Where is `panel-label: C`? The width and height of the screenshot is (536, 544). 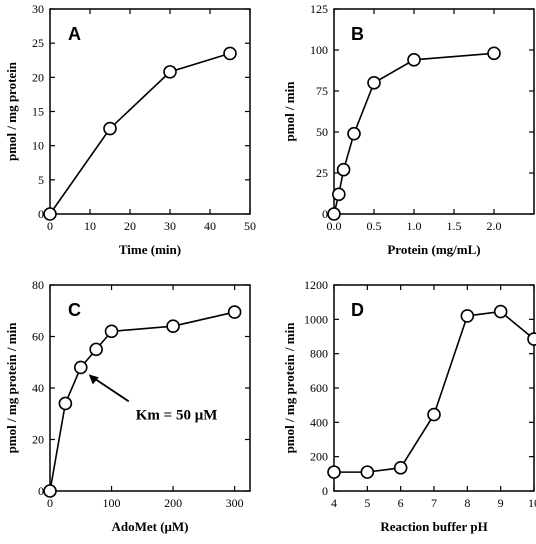 panel-label: C is located at coordinates (74, 310).